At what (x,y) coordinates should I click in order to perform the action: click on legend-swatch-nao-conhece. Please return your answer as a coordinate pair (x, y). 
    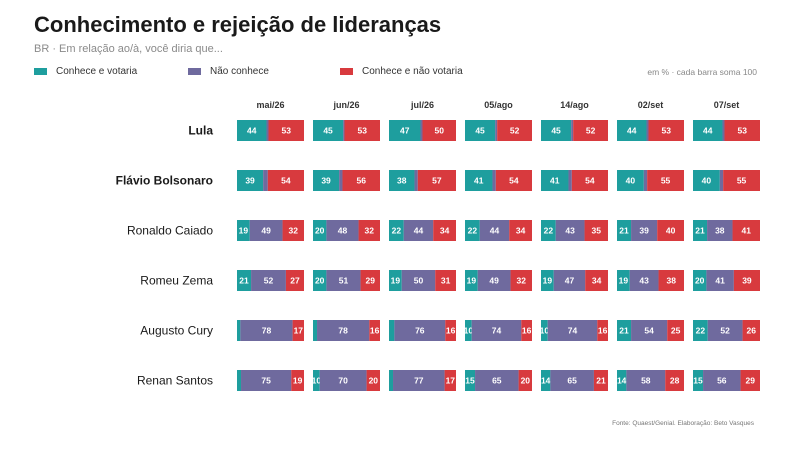
    Looking at the image, I should click on (194, 71).